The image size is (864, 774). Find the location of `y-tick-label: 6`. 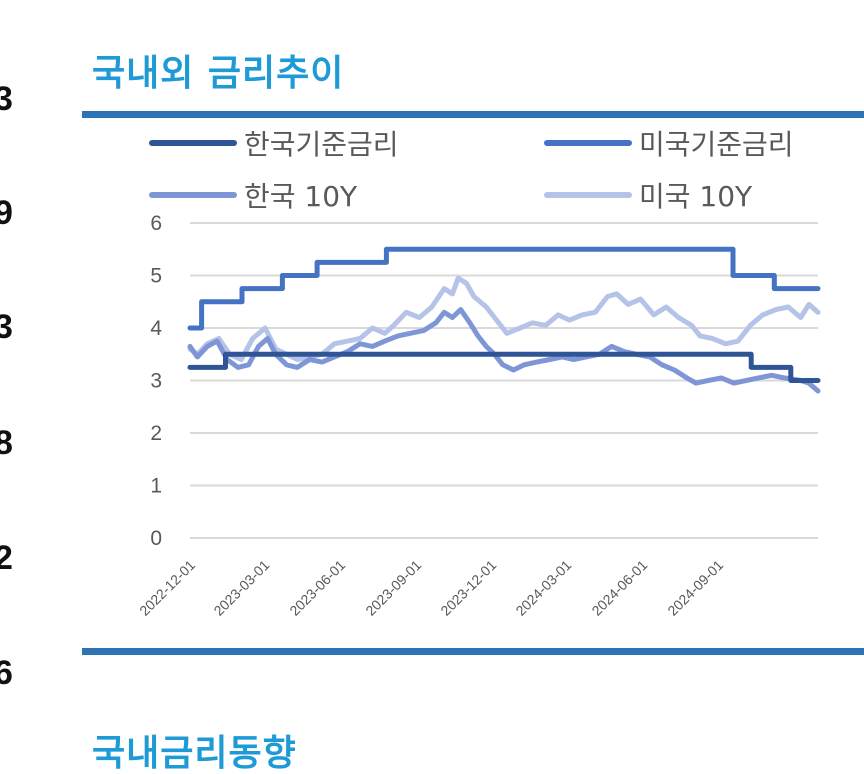

y-tick-label: 6 is located at coordinates (156, 223).